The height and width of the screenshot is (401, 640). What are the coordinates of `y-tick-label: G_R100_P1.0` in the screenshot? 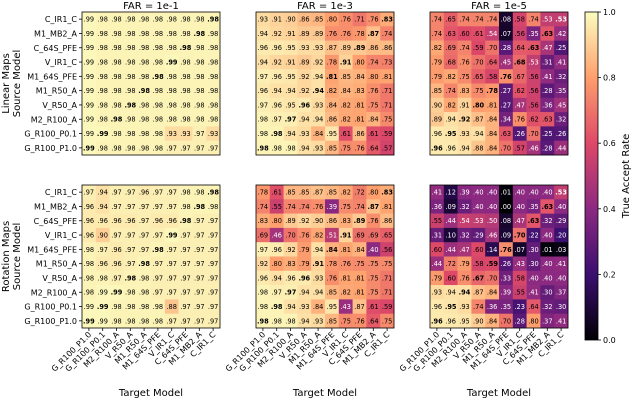 It's located at (50, 321).